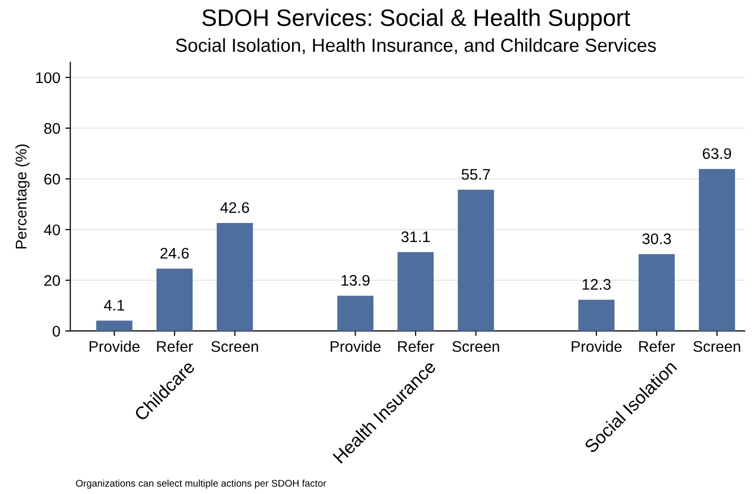  Describe the element at coordinates (596, 284) in the screenshot. I see `data-label: 12.3` at that location.